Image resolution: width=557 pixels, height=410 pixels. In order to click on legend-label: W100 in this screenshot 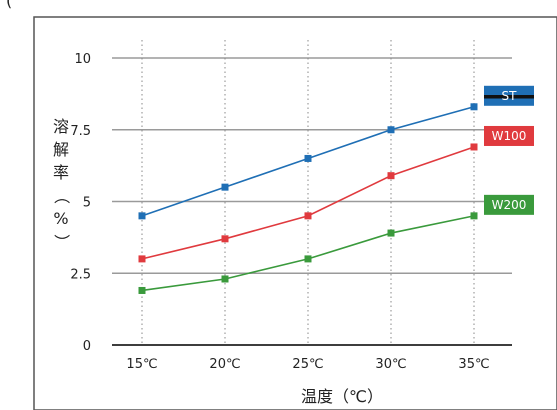, I will do `click(509, 136)`.